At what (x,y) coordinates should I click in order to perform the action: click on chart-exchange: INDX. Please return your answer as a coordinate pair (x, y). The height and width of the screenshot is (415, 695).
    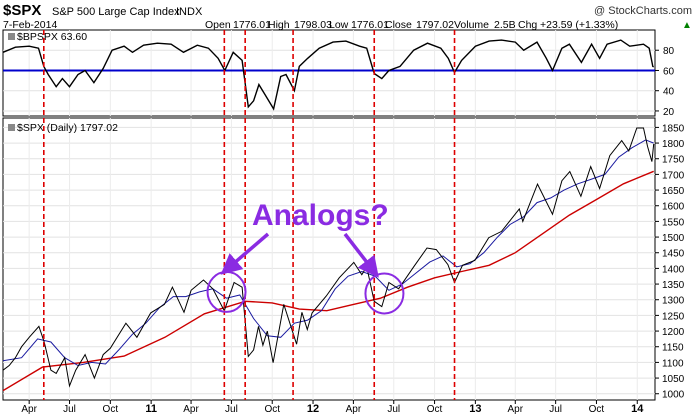
    Looking at the image, I should click on (189, 12).